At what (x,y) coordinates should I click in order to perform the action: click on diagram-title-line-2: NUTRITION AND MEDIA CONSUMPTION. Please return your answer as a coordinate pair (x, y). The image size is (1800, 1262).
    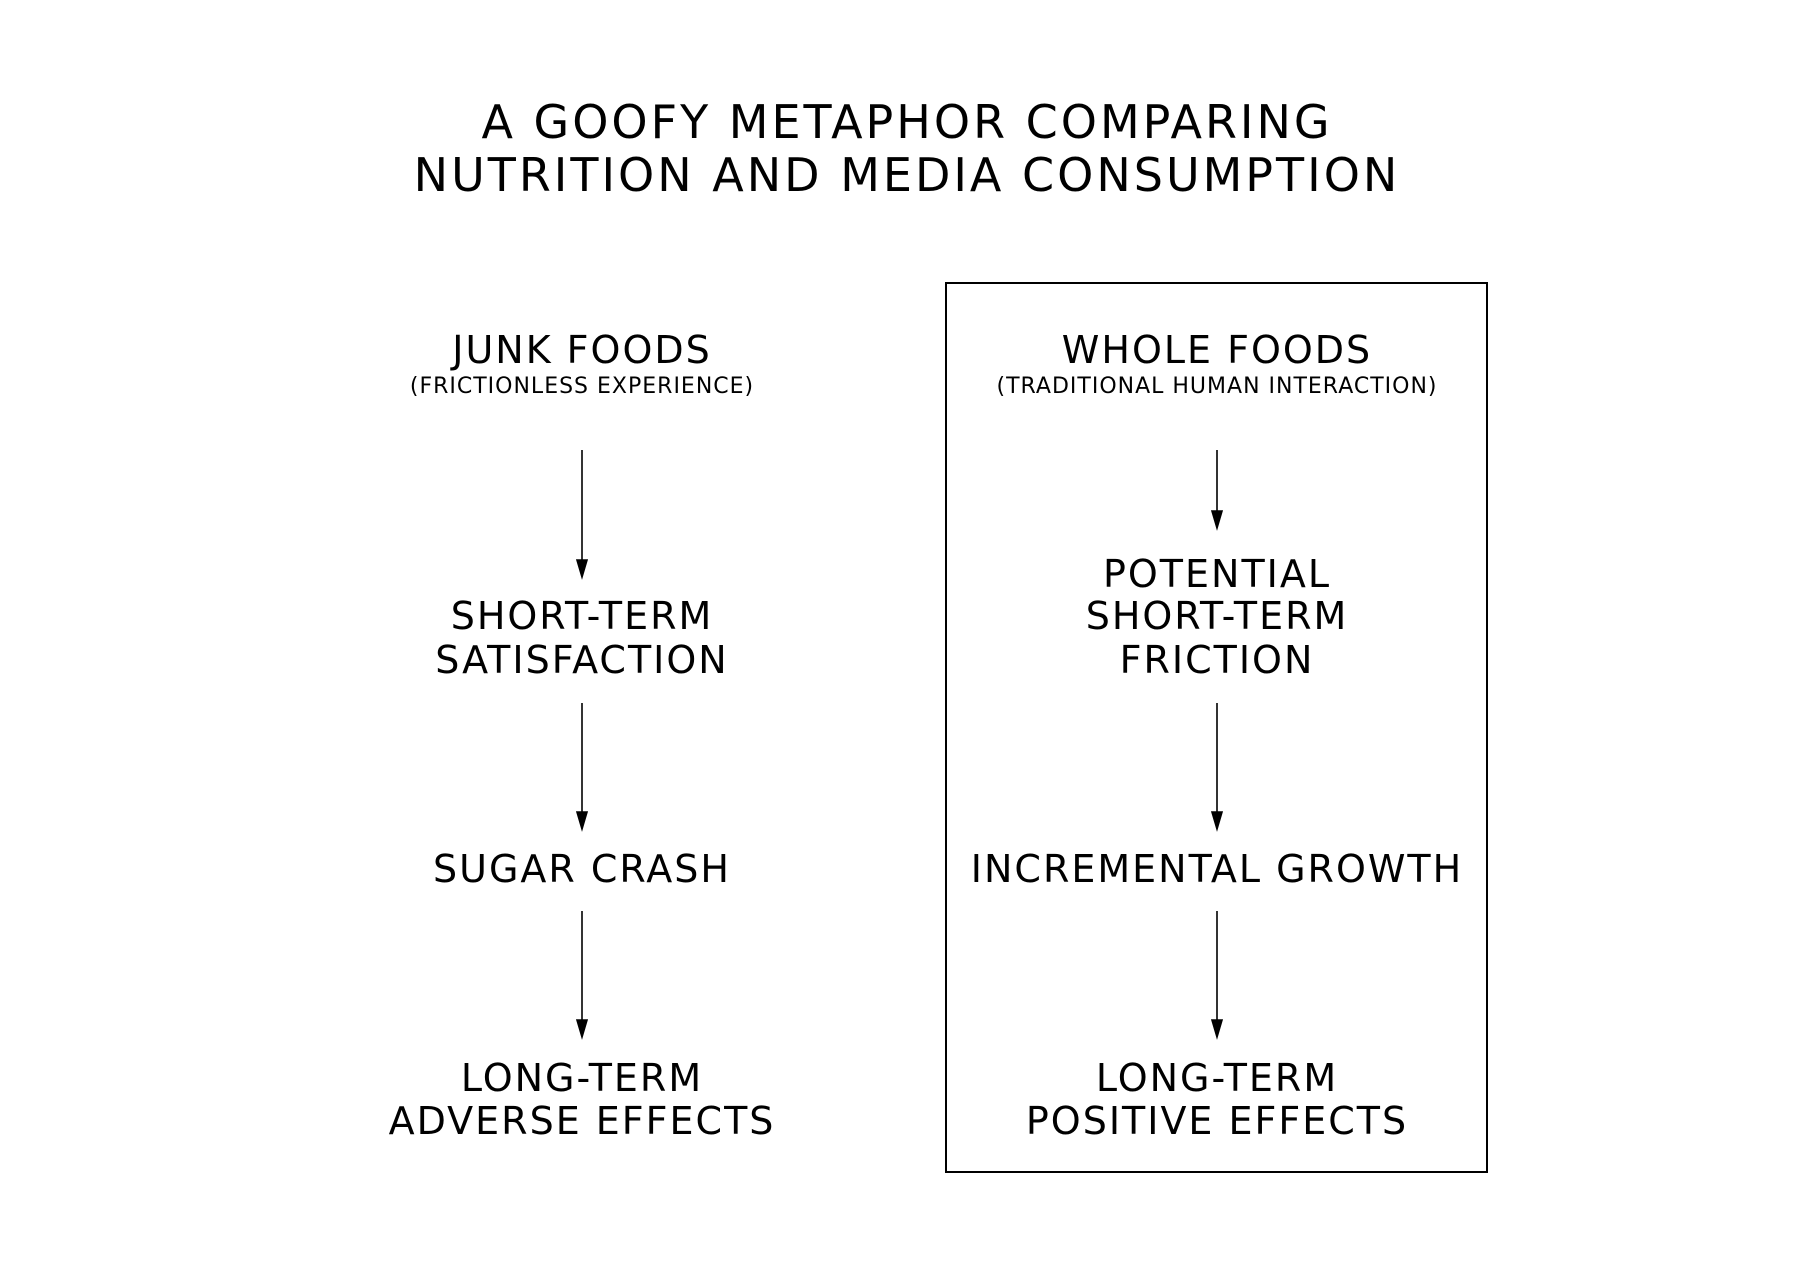
    Looking at the image, I should click on (907, 175).